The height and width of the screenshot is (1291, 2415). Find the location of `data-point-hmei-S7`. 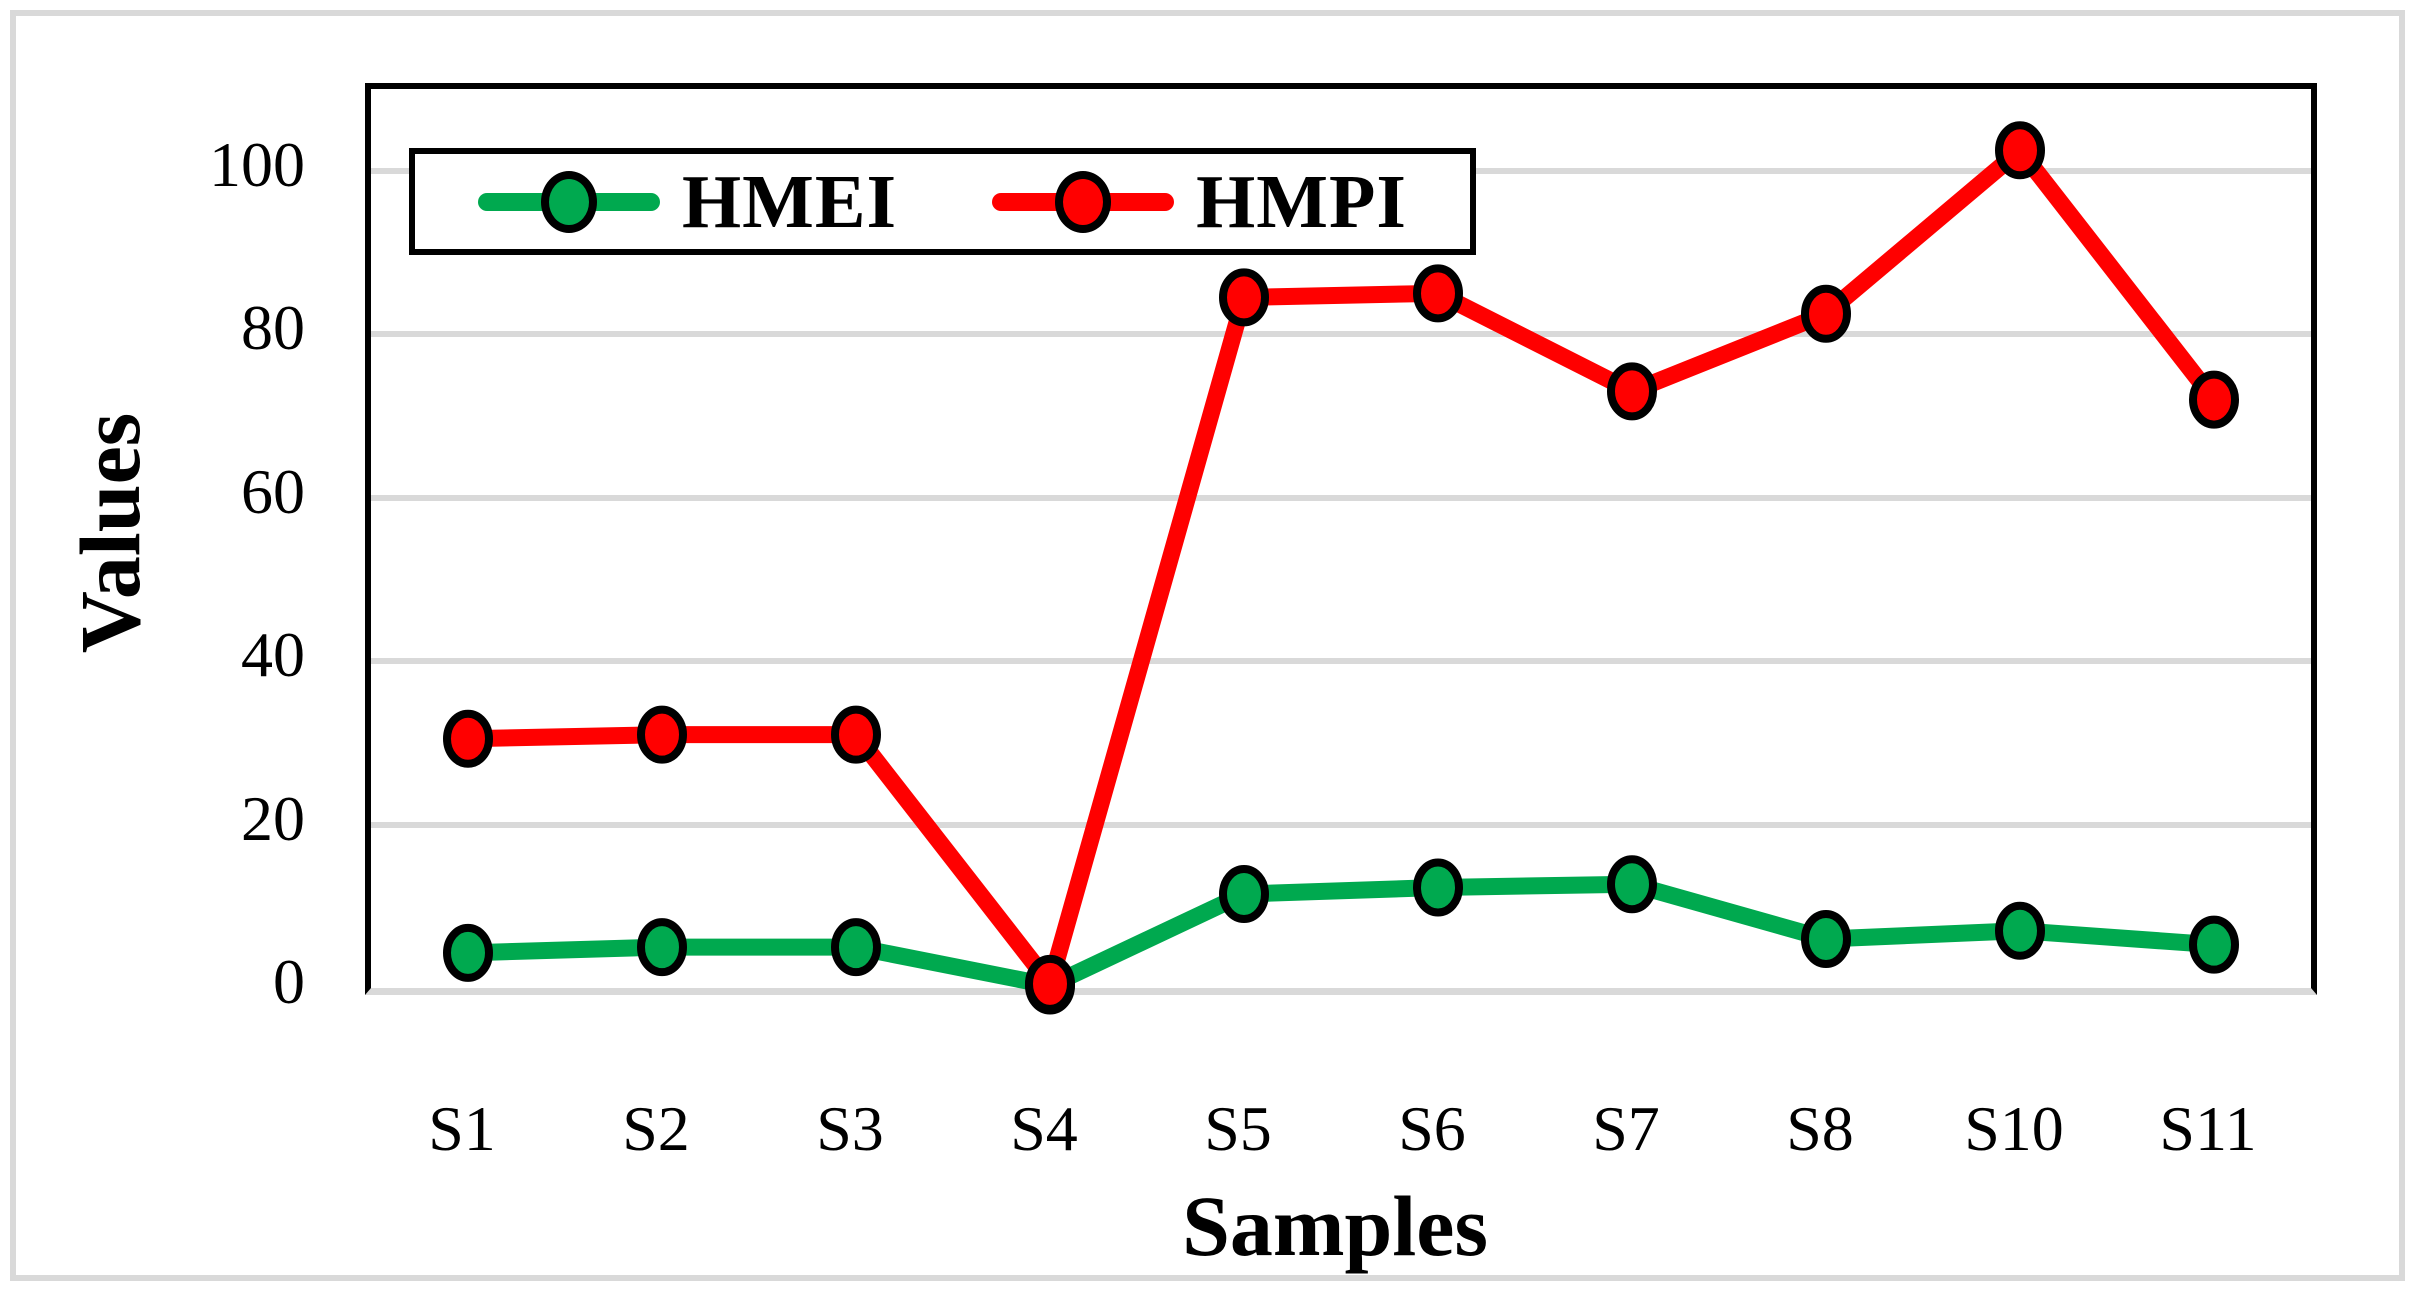

data-point-hmei-S7 is located at coordinates (1632, 884).